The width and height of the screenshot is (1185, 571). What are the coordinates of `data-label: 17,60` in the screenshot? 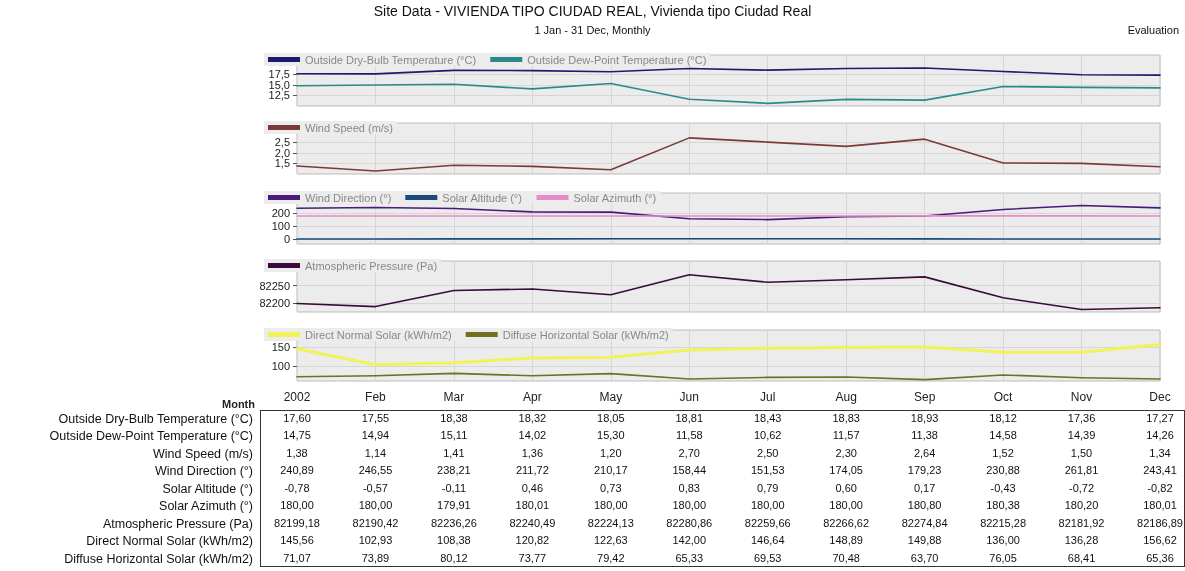 It's located at (297, 418).